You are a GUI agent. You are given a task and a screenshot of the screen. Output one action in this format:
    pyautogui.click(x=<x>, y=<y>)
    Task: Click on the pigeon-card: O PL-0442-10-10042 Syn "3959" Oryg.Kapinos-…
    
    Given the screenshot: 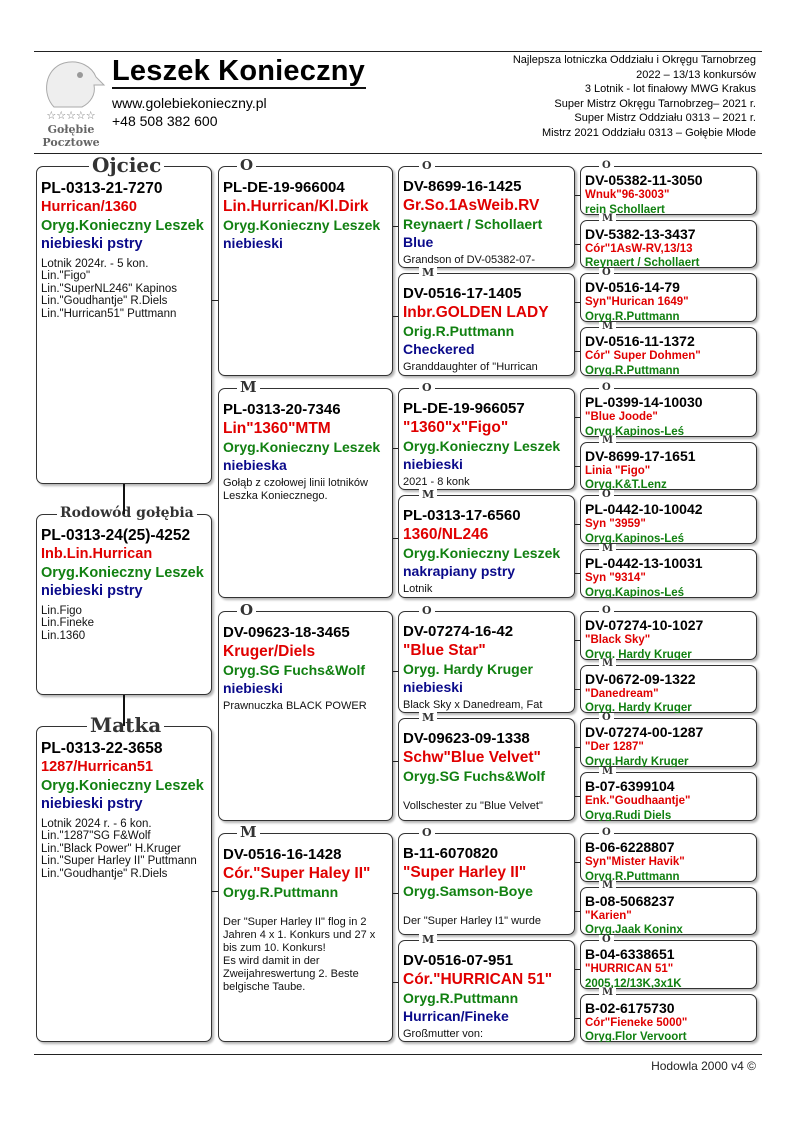 What is the action you would take?
    pyautogui.click(x=668, y=516)
    